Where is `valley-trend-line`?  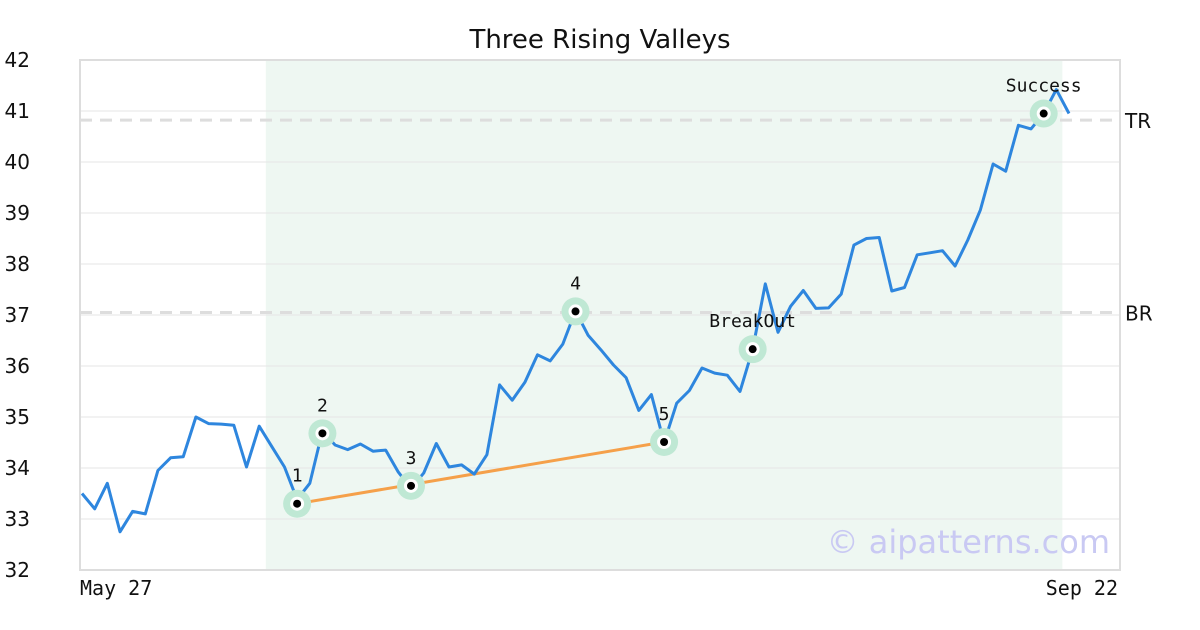 valley-trend-line is located at coordinates (480, 473).